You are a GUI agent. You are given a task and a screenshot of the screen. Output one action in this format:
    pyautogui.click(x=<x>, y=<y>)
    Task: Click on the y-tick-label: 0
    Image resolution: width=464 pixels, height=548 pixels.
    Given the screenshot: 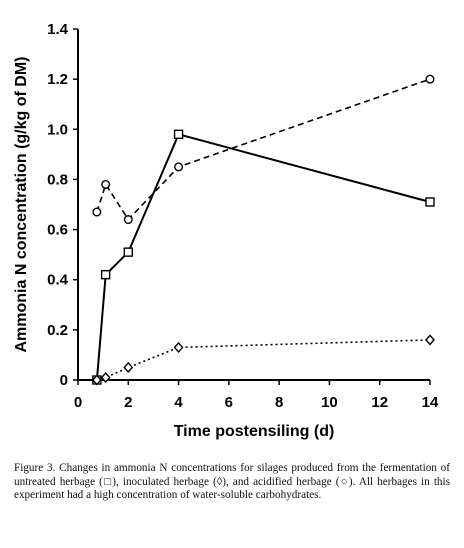 What is the action you would take?
    pyautogui.click(x=64, y=380)
    